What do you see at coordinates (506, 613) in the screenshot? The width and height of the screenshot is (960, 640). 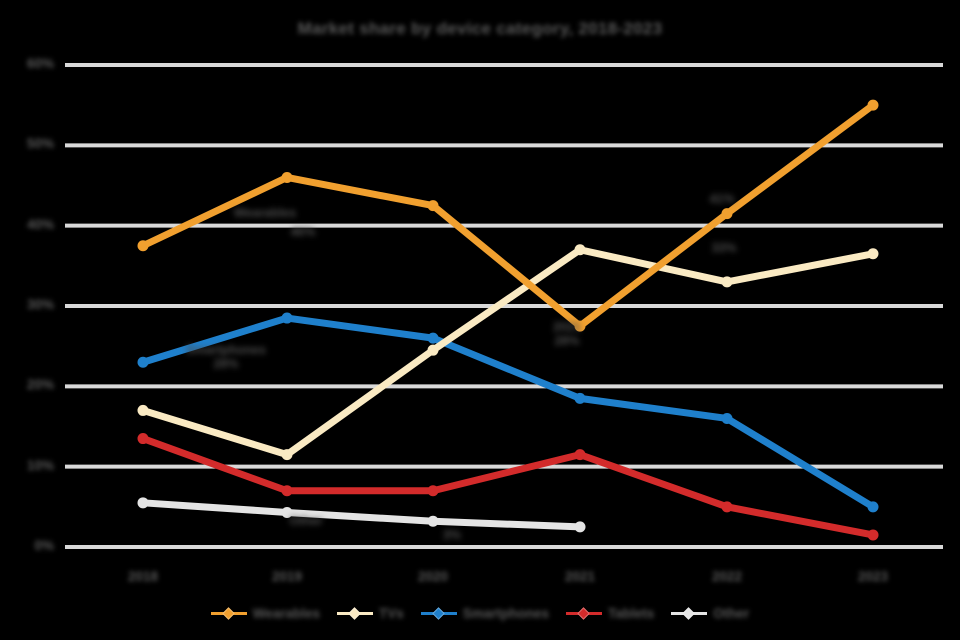 I see `legend-label: Smartphones` at bounding box center [506, 613].